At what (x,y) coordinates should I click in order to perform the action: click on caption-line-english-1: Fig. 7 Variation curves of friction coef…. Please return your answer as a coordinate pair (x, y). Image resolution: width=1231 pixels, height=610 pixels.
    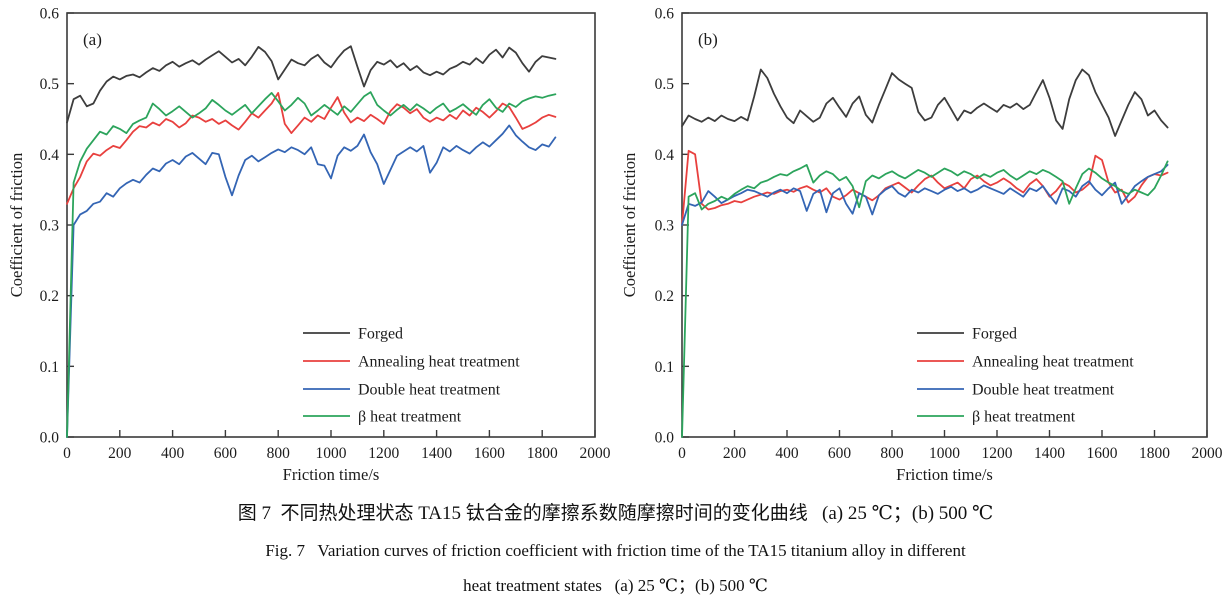
    Looking at the image, I should click on (615, 550).